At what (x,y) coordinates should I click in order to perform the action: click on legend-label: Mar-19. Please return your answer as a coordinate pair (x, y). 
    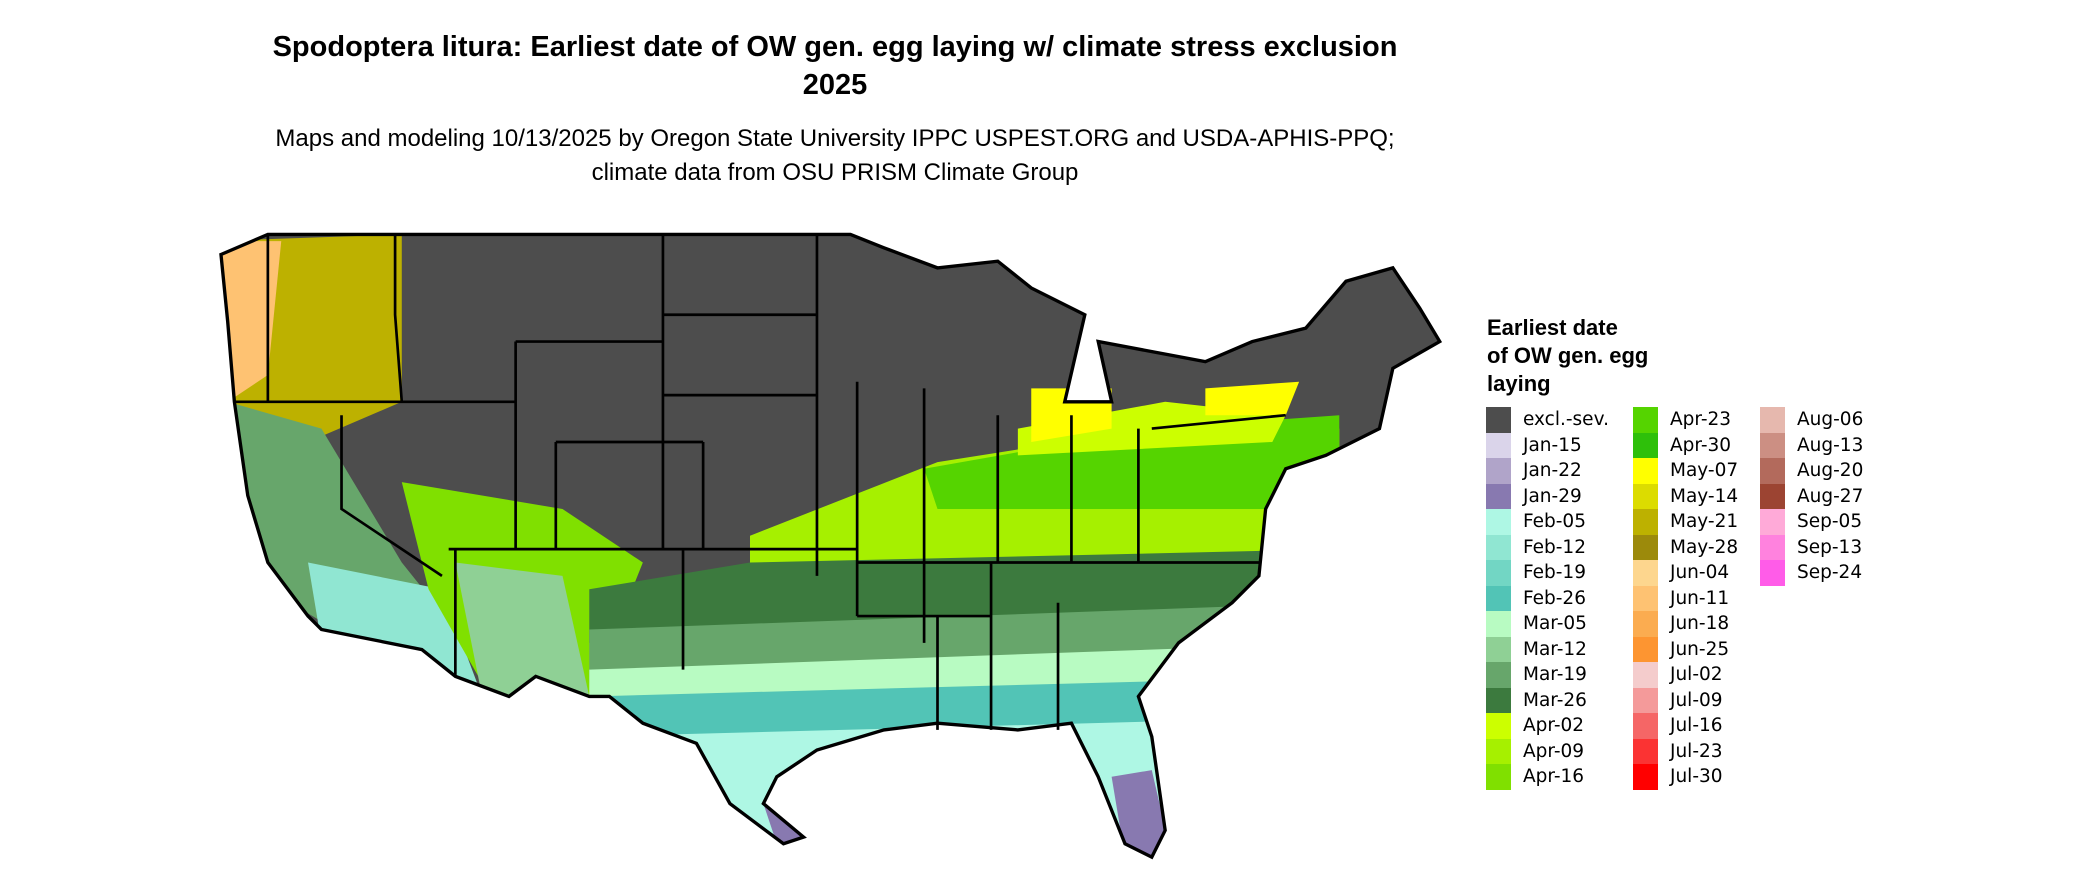
    Looking at the image, I should click on (1555, 675).